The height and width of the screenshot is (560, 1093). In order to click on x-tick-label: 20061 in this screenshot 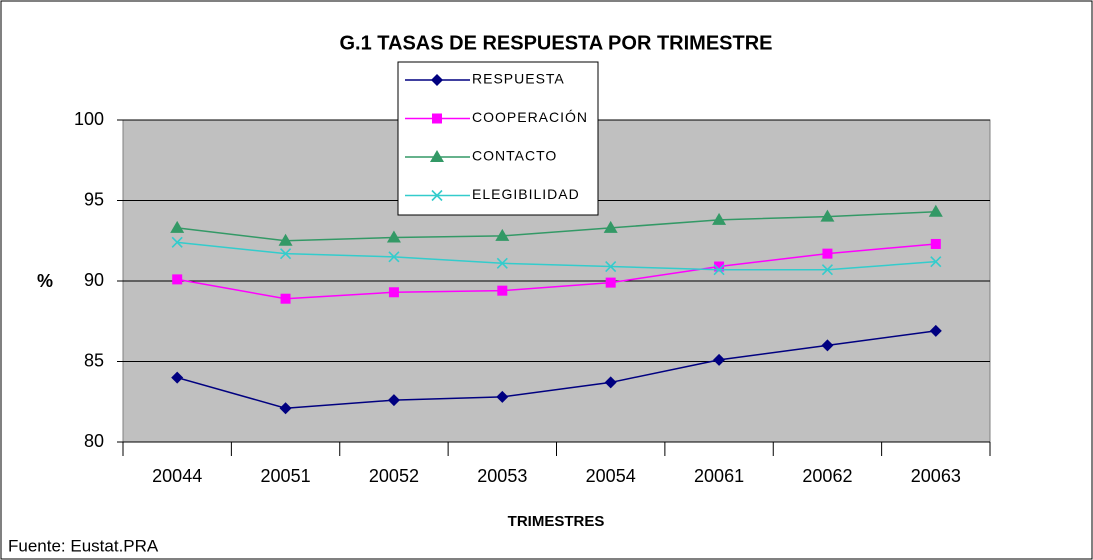, I will do `click(719, 476)`.